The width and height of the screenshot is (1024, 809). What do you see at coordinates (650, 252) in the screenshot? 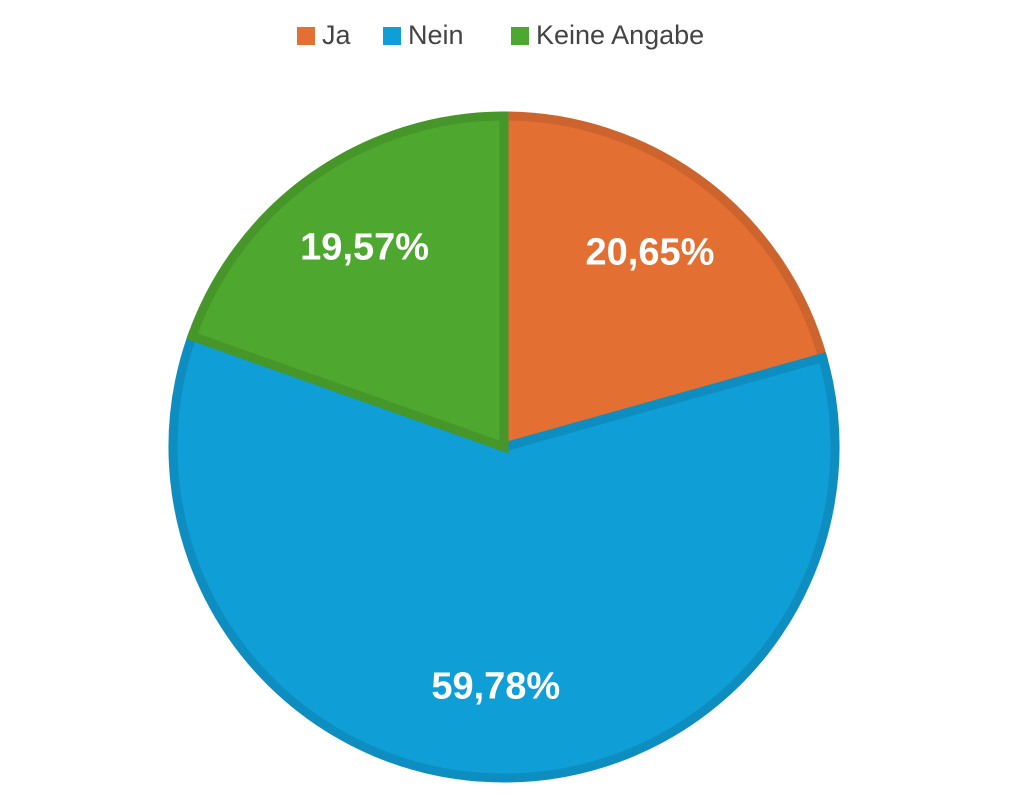
I see `data-label: 20,65%` at bounding box center [650, 252].